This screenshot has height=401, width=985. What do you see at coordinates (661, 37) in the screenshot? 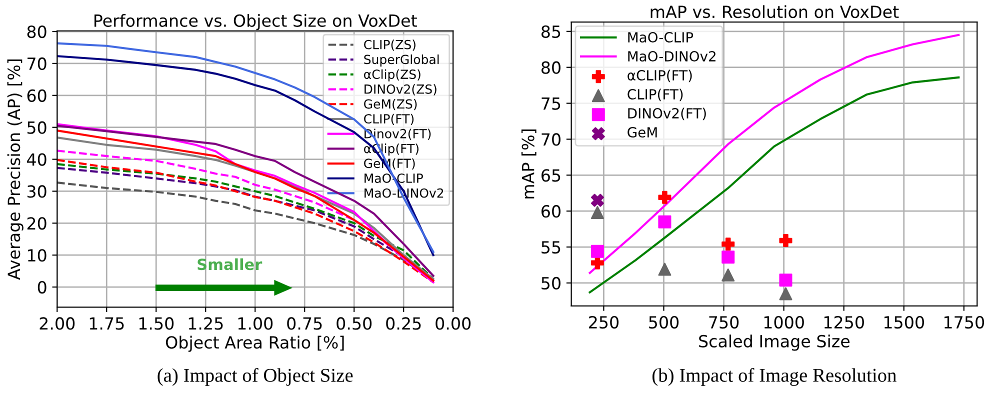
I see `legend-label: MaO-CLIP` at bounding box center [661, 37].